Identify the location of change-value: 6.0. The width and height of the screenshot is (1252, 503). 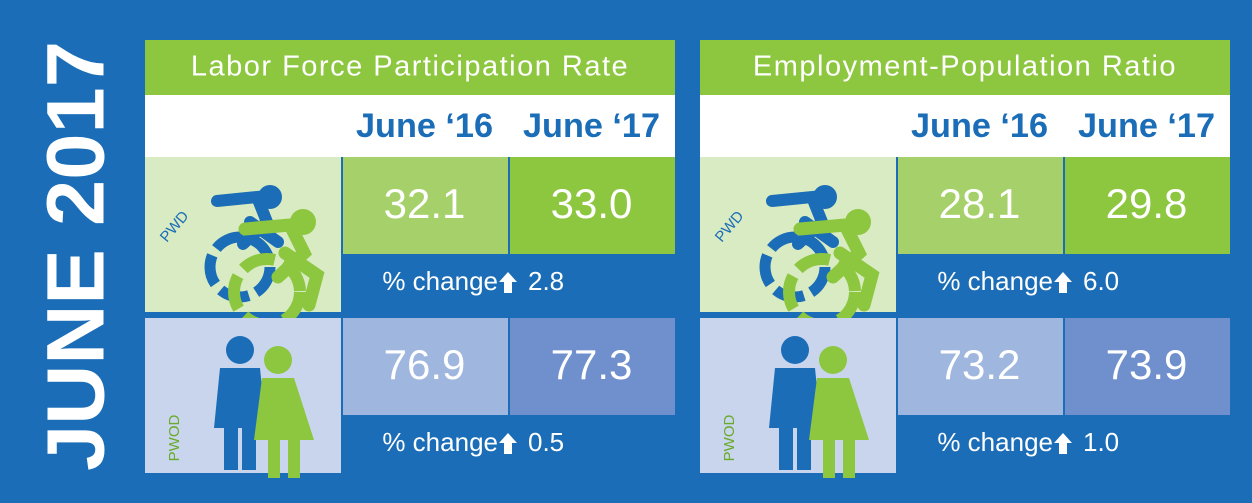
(1101, 281).